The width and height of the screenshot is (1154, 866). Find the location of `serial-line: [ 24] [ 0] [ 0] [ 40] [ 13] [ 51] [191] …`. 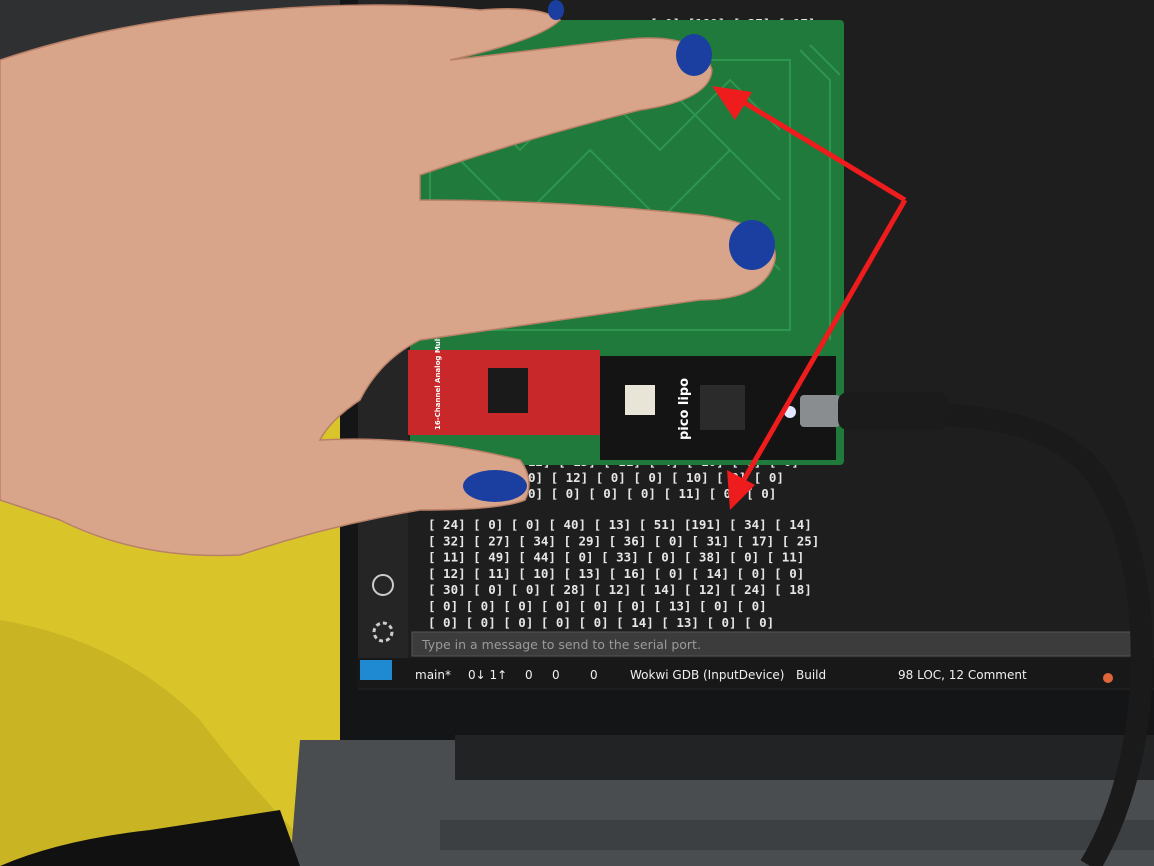

serial-line: [ 24] [ 0] [ 0] [ 40] [ 13] [ 51] [191] … is located at coordinates (620, 524).